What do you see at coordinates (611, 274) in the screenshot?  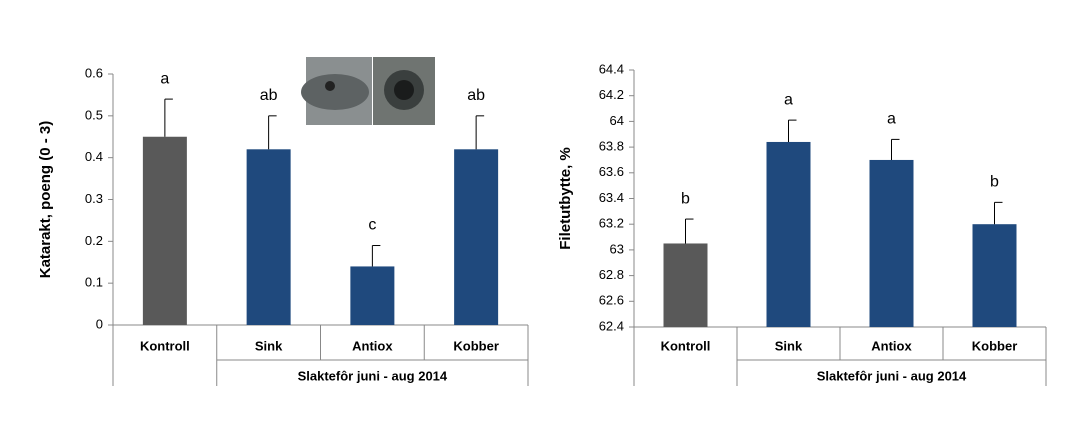 I see `y-tick-label: 62.8` at bounding box center [611, 274].